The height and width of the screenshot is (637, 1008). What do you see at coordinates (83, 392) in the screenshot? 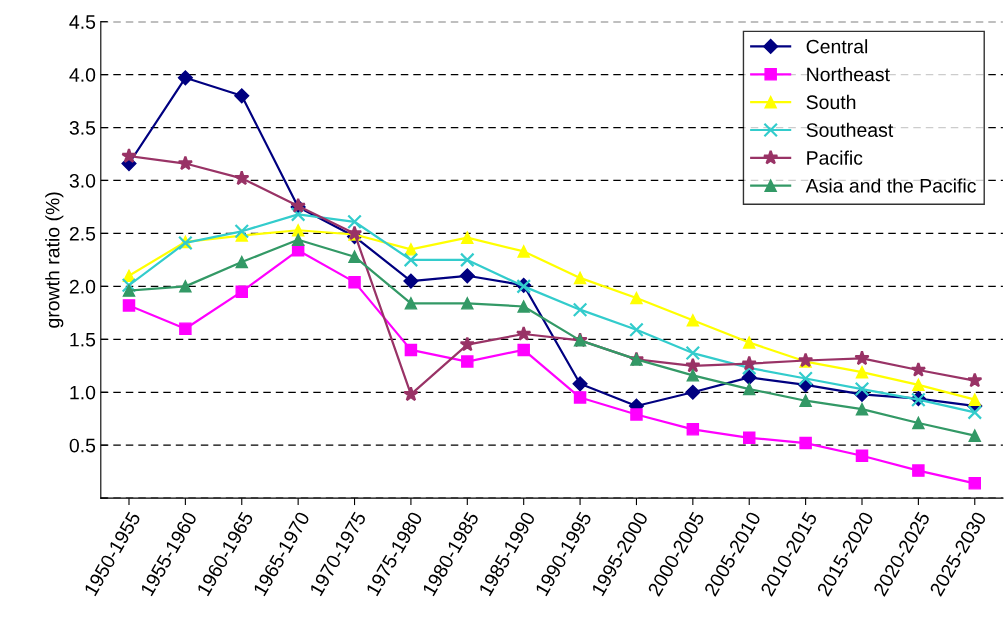
I see `y-tick-label: 1.0` at bounding box center [83, 392].